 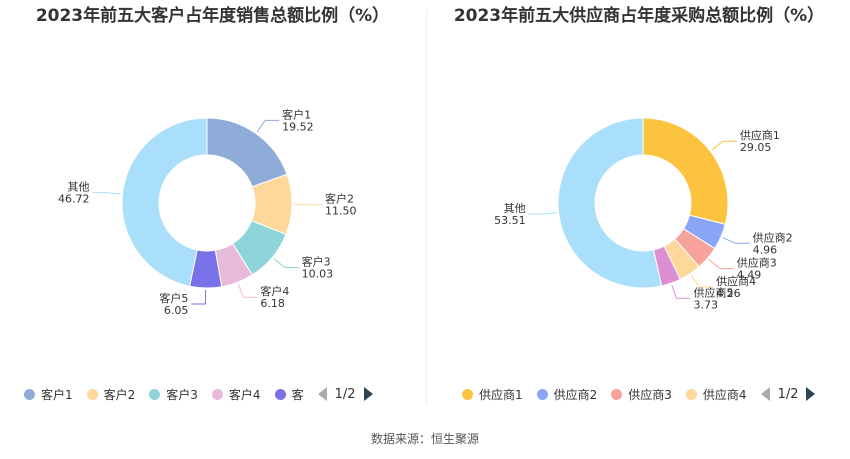 I want to click on chart0-legend-item-3: 客户4, so click(x=236, y=394).